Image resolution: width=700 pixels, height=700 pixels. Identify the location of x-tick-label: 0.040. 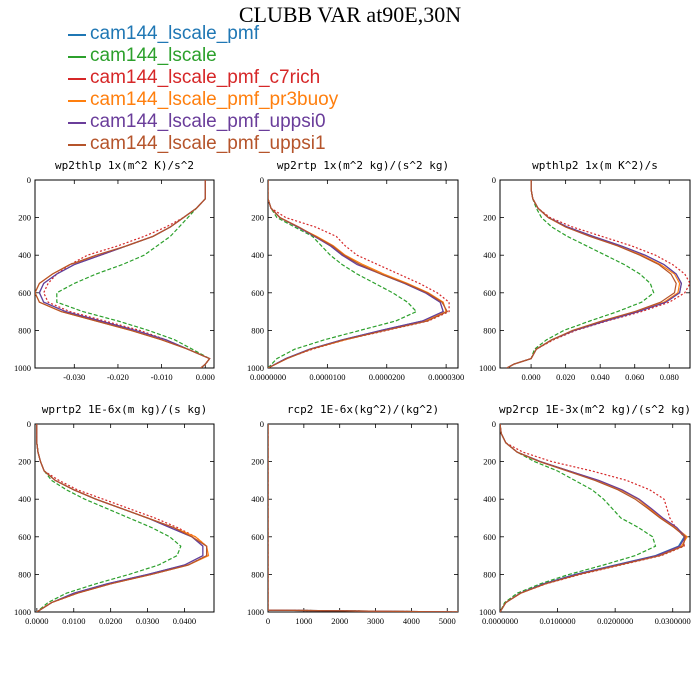
(600, 377).